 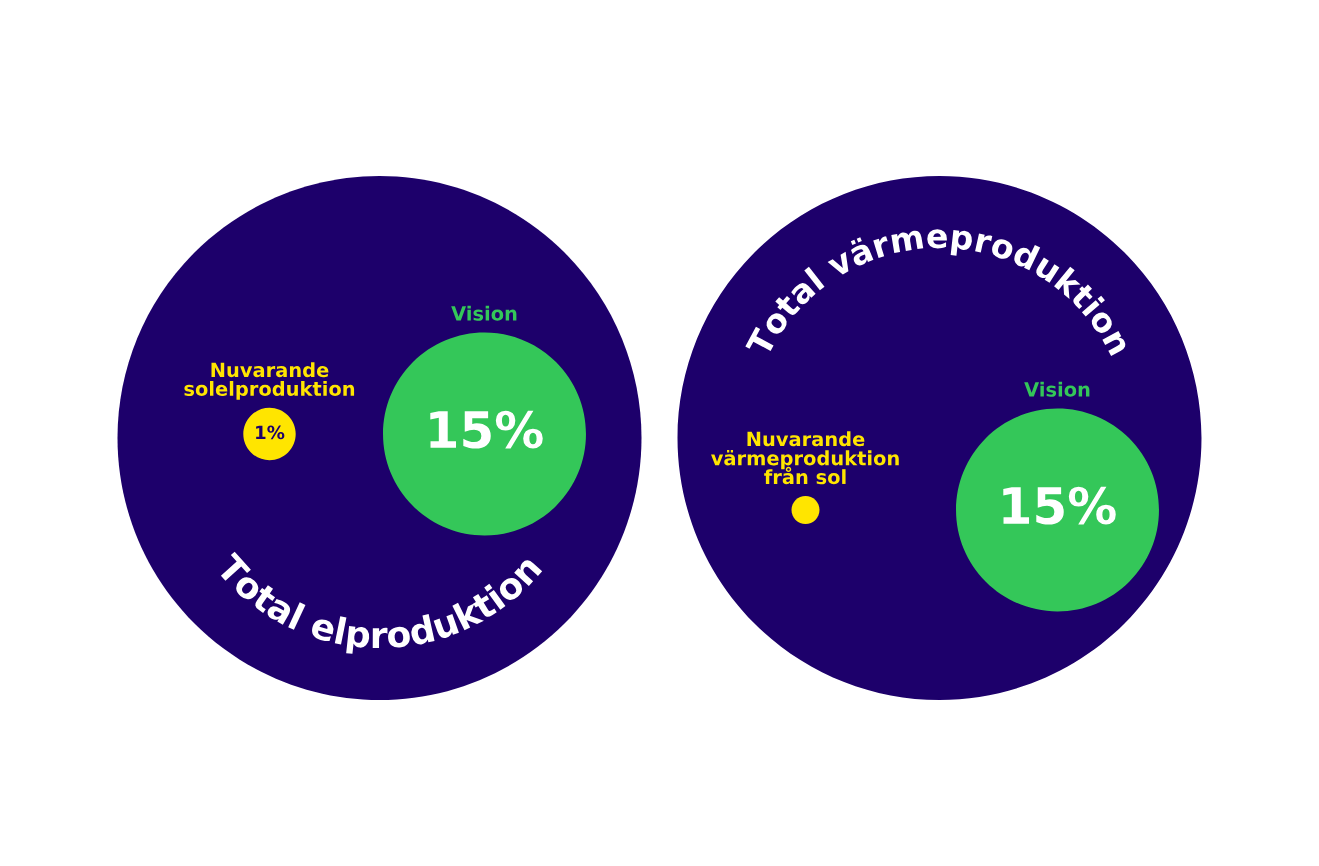 What do you see at coordinates (379, 603) in the screenshot?
I see `chart-title: Total elproduktion` at bounding box center [379, 603].